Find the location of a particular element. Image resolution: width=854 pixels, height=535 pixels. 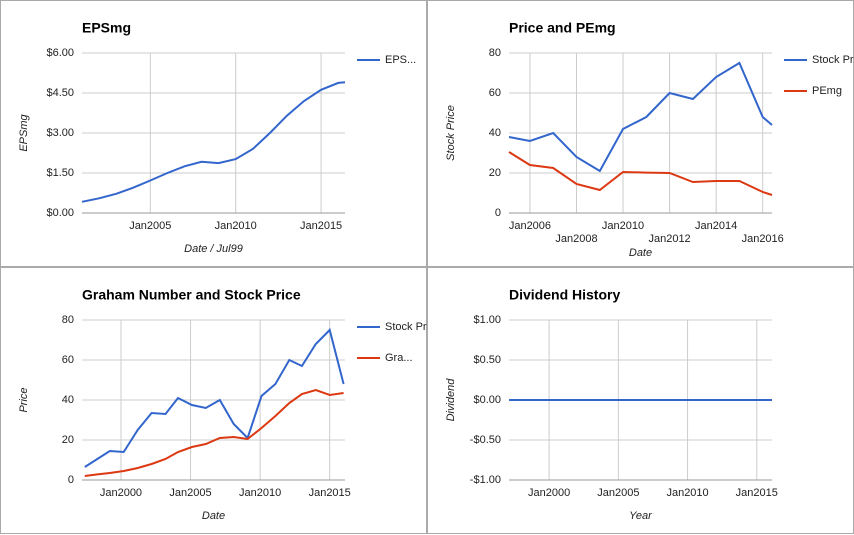

chart-title: Price and PEmg is located at coordinates (562, 28).